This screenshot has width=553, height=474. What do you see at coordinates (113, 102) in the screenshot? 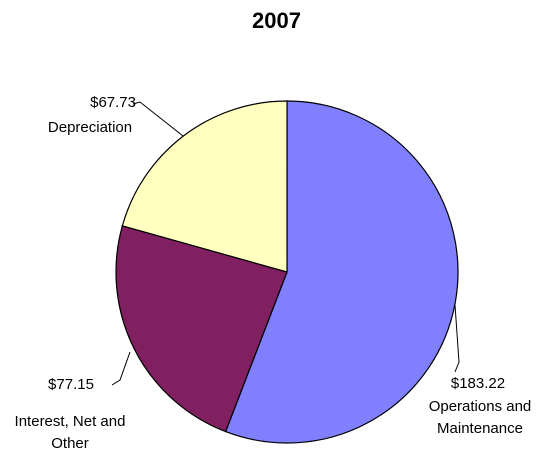
I see `value-label: $67.73` at bounding box center [113, 102].